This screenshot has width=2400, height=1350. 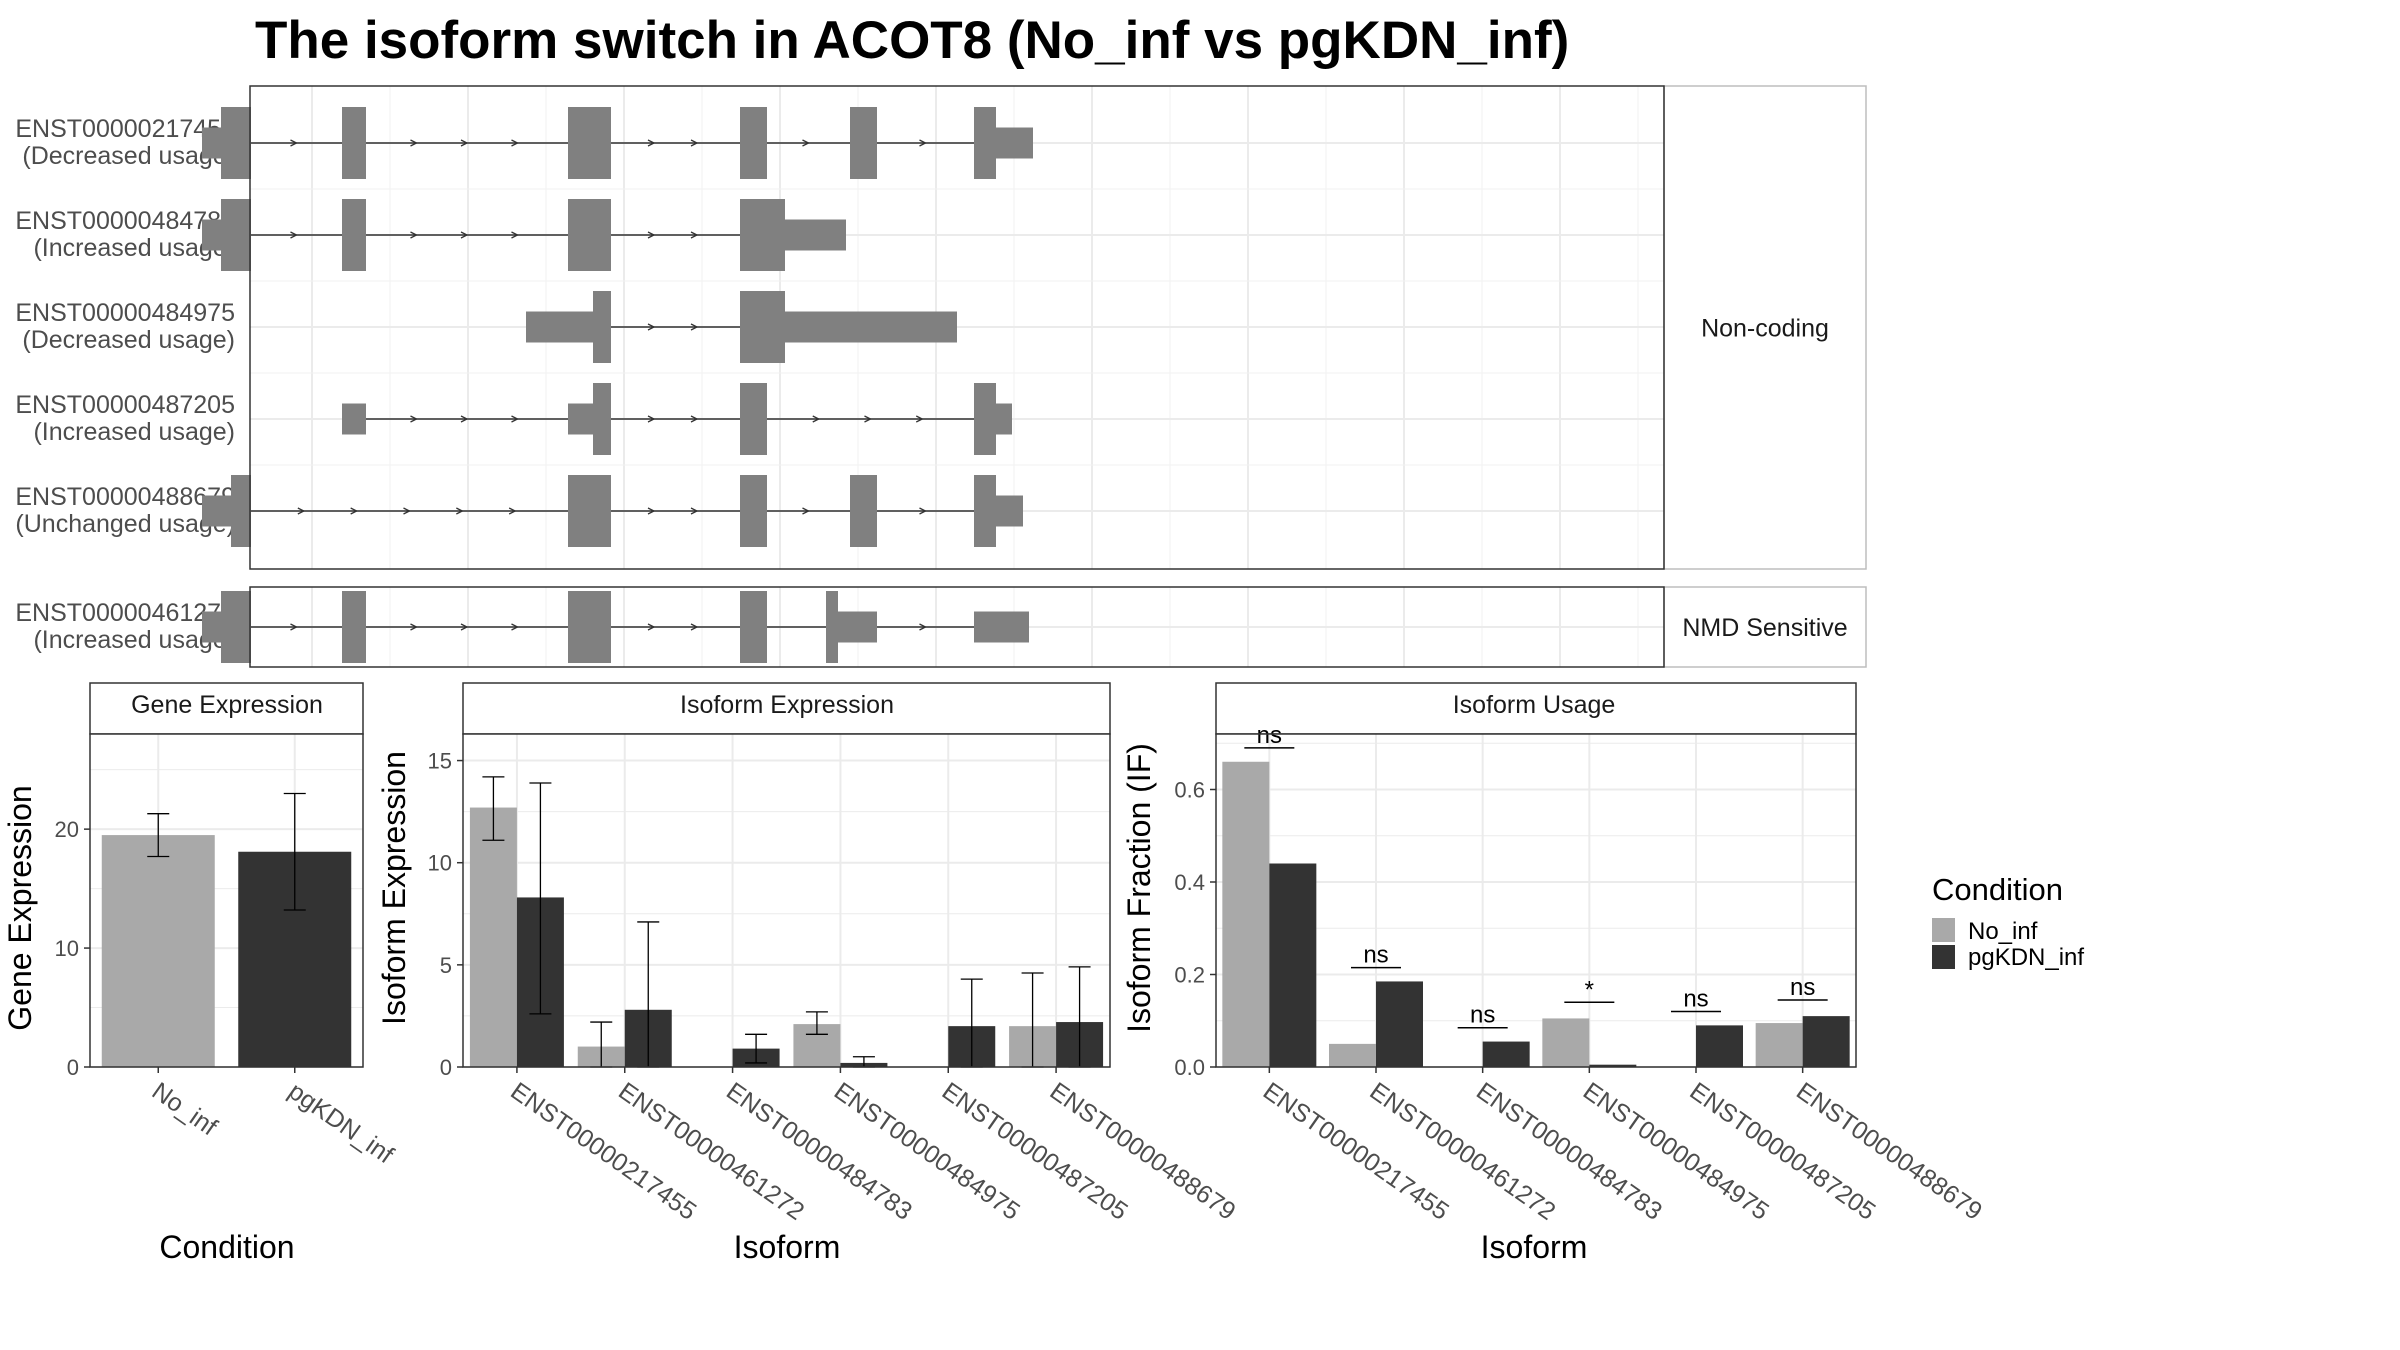 What do you see at coordinates (340, 1123) in the screenshot?
I see `gene-expression-x-tick-label: pgKDN_inf` at bounding box center [340, 1123].